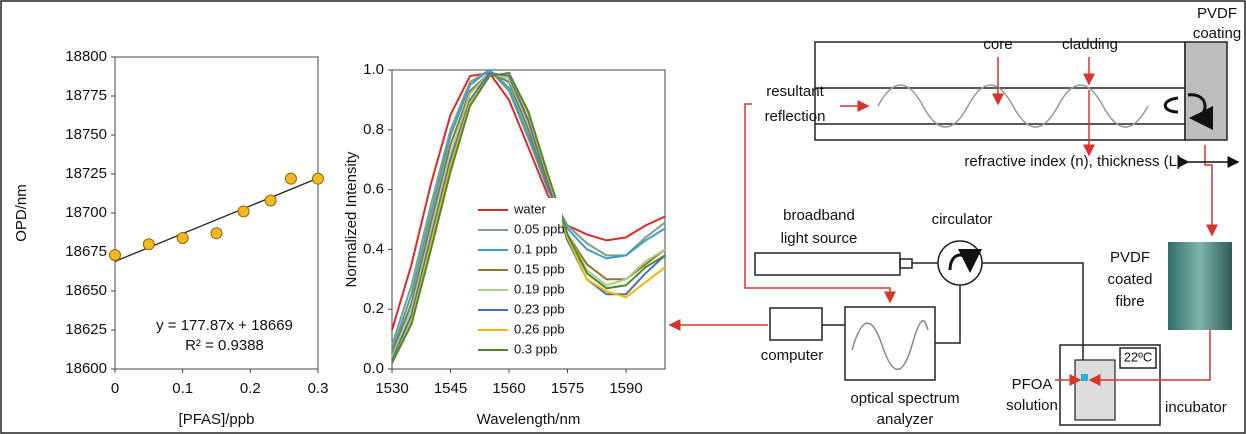 The height and width of the screenshot is (434, 1246). Describe the element at coordinates (539, 308) in the screenshot. I see `legend-label: 0.23 ppb` at that location.